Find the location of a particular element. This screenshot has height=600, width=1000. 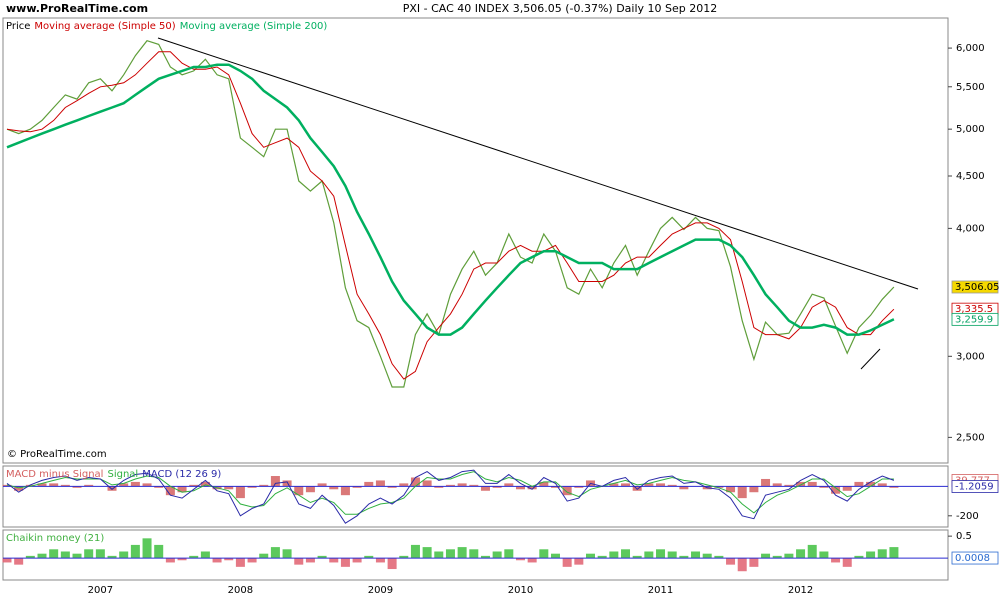

y-tick-label: 5,500 is located at coordinates (970, 87).